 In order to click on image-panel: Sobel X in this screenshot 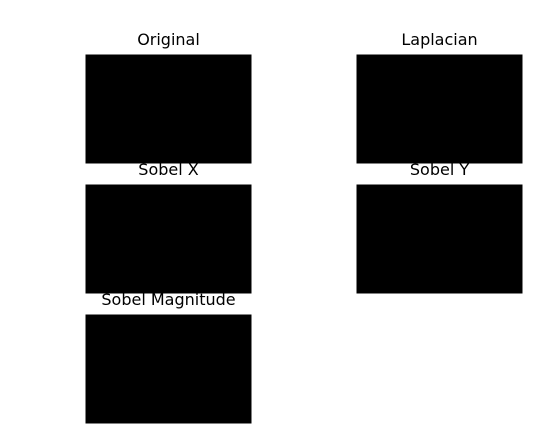, I will do `click(168, 227)`.